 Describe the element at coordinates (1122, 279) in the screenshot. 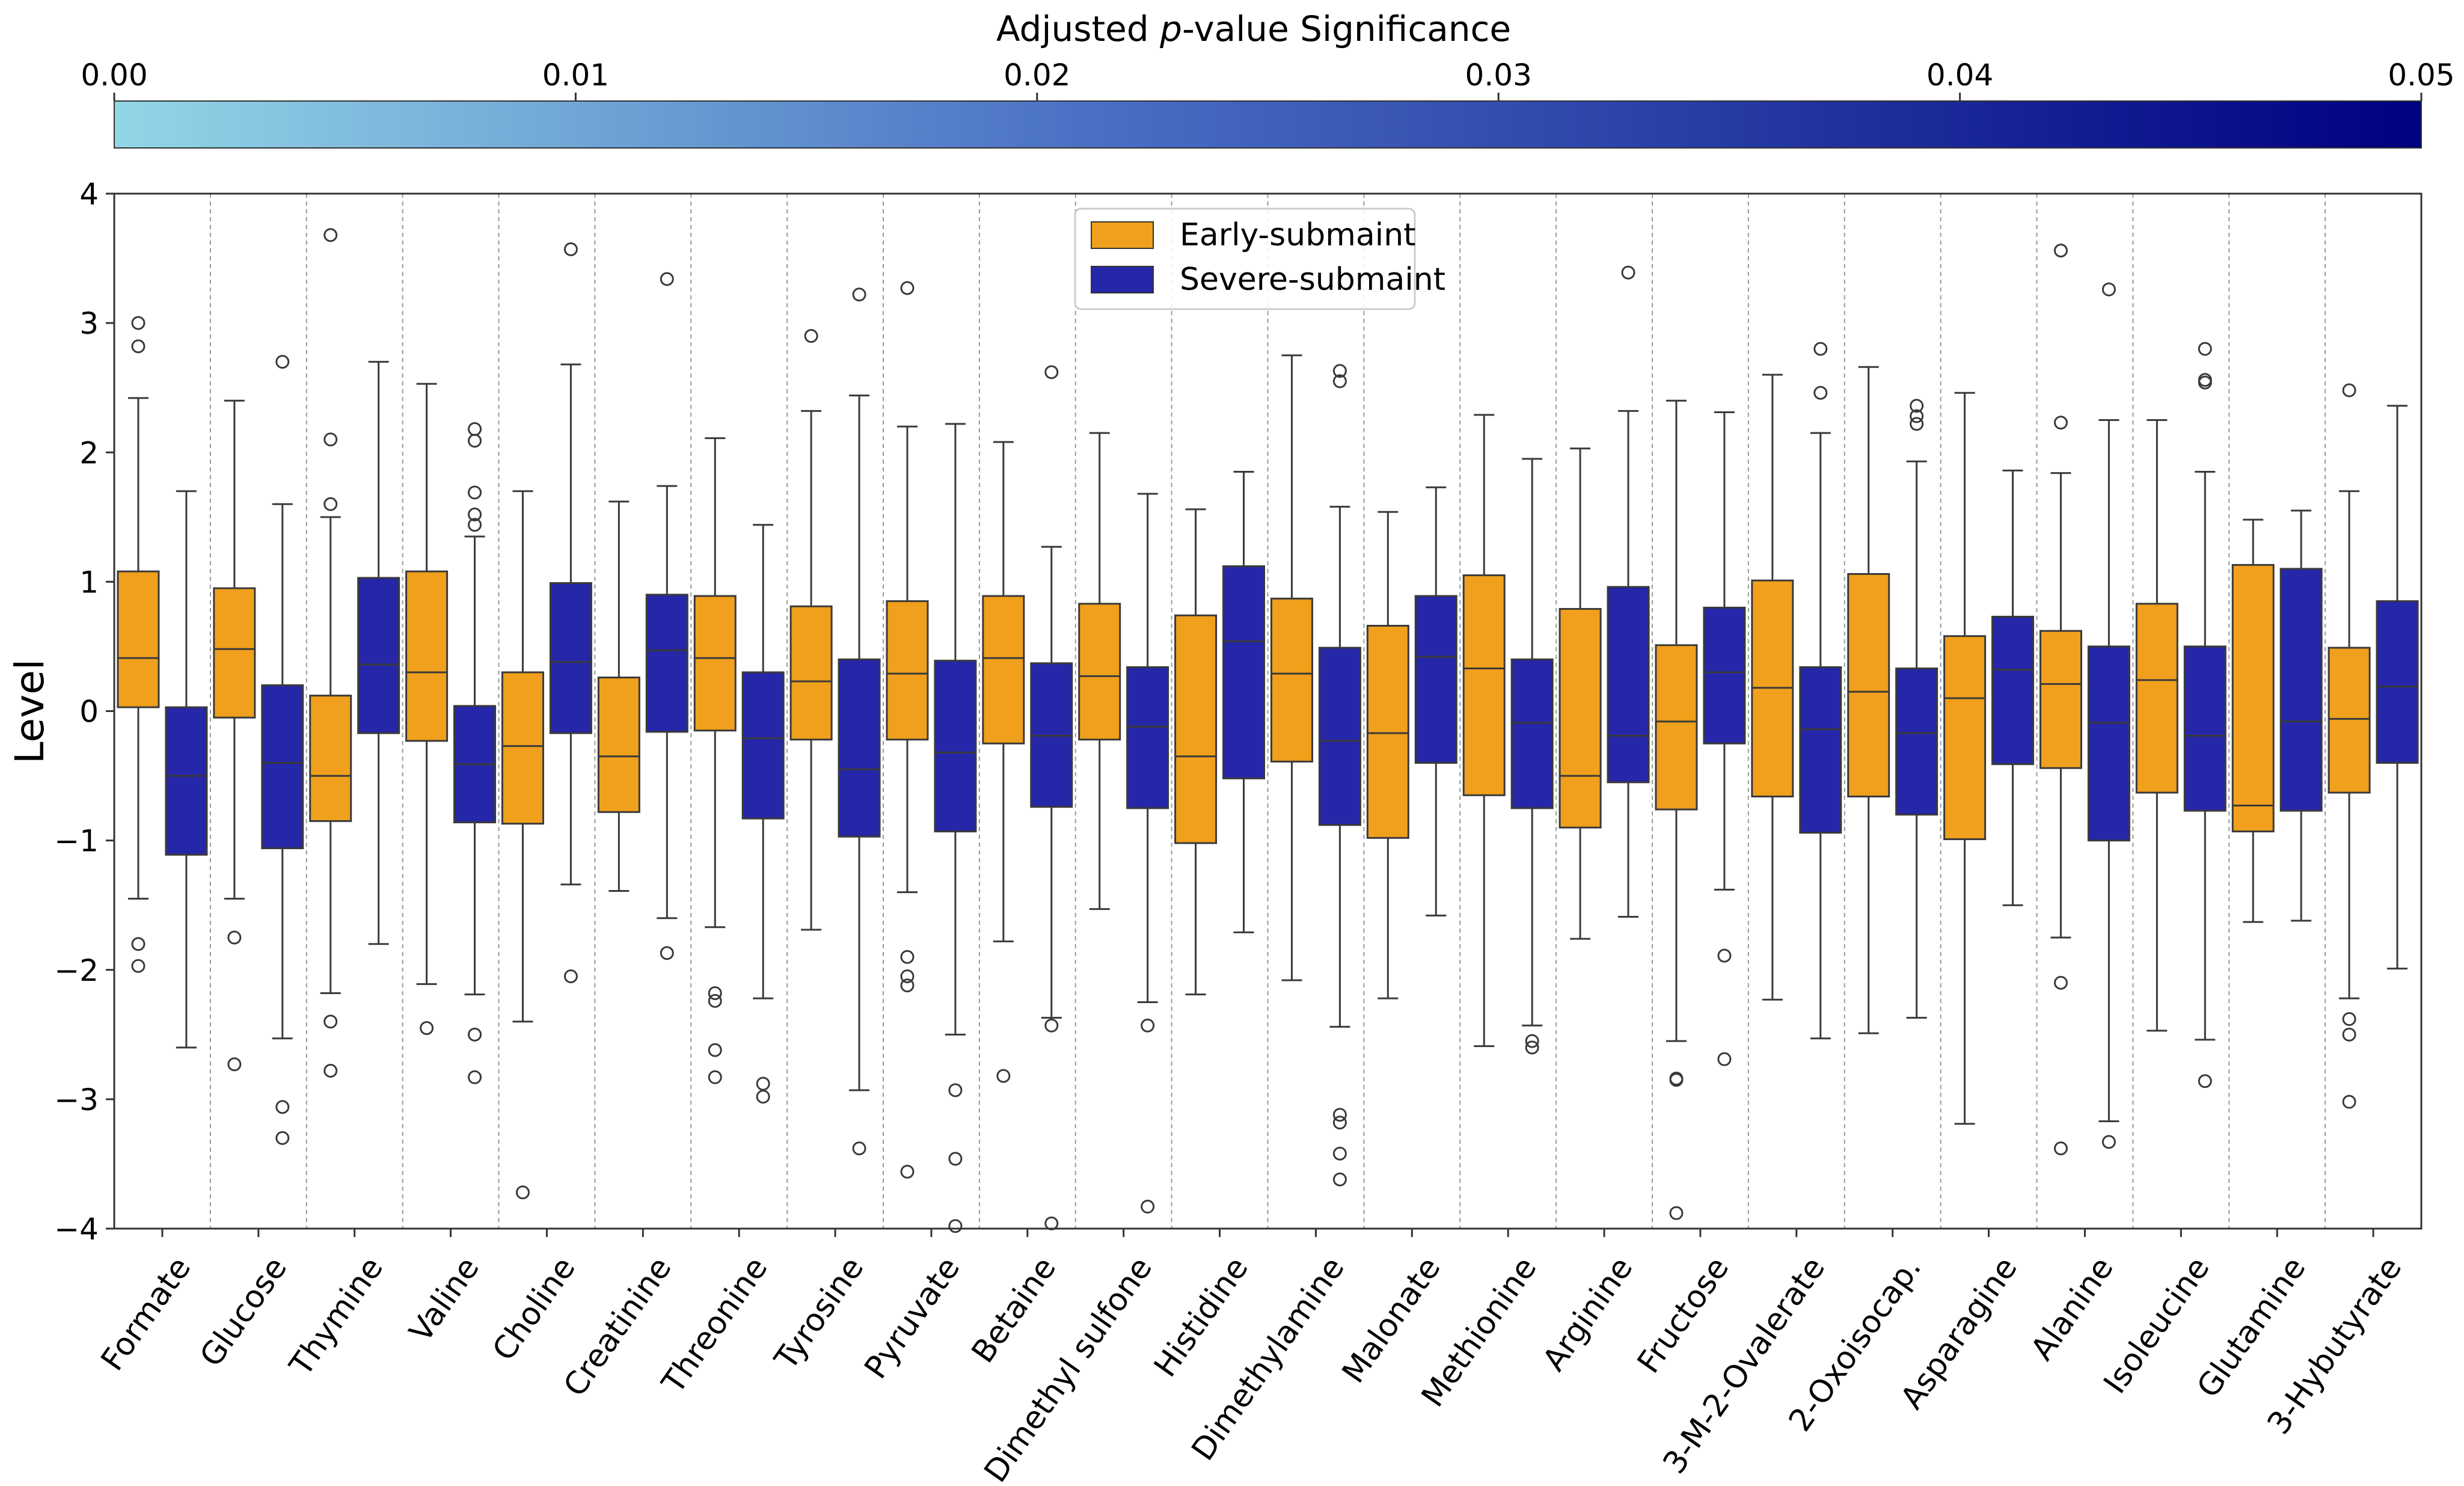

I see `legend-swatch-severe` at that location.